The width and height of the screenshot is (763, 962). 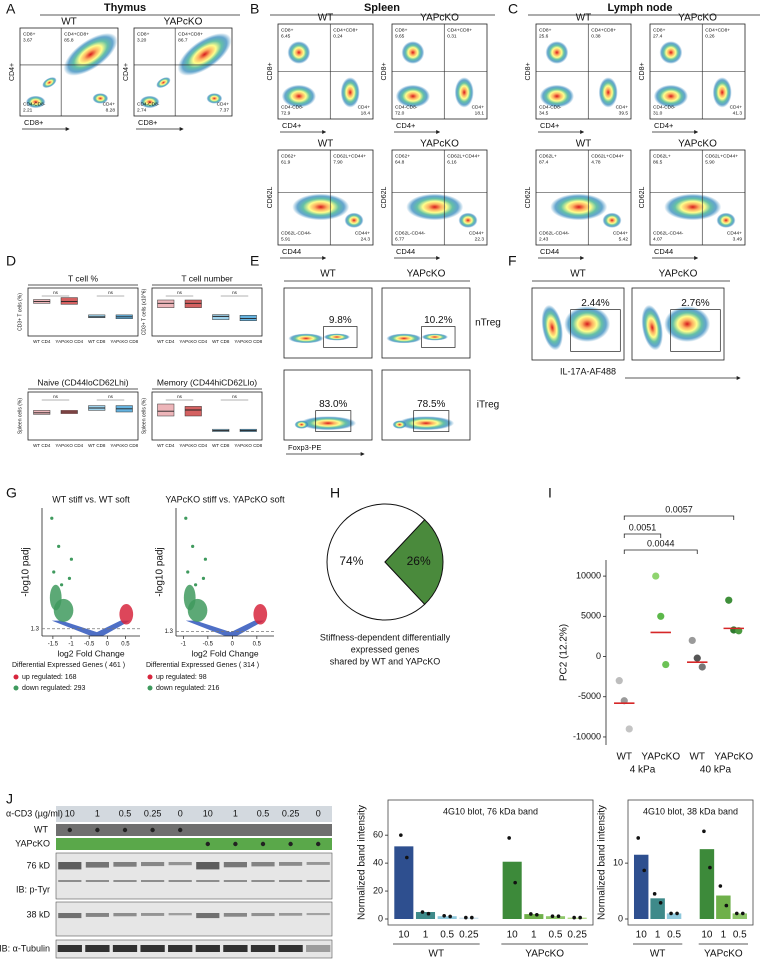 I want to click on axis-label: PC2 (12.2%), so click(x=564, y=652).